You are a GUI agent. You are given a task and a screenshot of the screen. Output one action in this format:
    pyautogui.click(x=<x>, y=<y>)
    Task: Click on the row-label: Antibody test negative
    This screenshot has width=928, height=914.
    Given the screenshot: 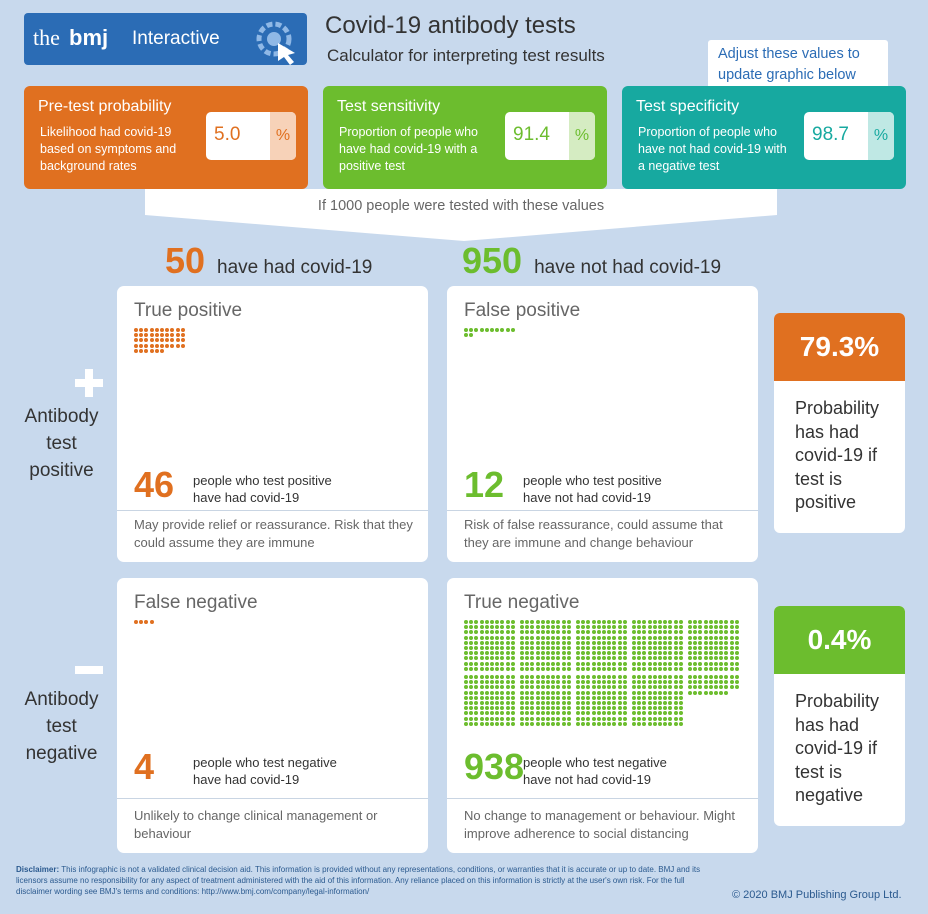 What is the action you would take?
    pyautogui.click(x=61, y=726)
    